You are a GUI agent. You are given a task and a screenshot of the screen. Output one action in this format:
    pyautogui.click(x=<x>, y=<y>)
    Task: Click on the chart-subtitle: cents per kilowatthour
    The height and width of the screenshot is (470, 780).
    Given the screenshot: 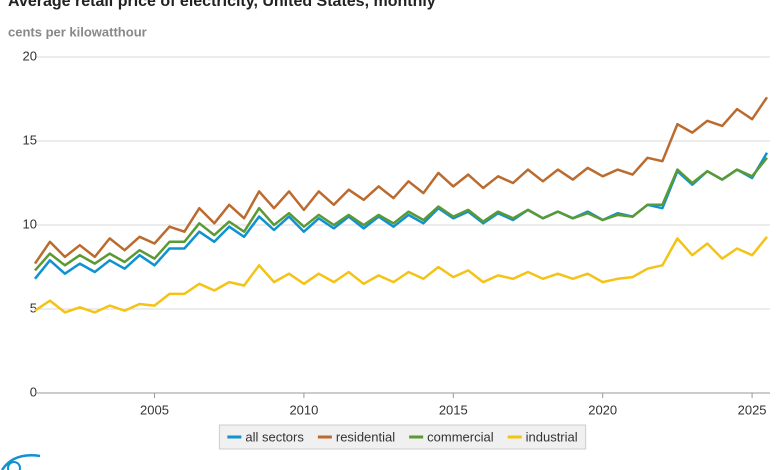 What is the action you would take?
    pyautogui.click(x=77, y=31)
    